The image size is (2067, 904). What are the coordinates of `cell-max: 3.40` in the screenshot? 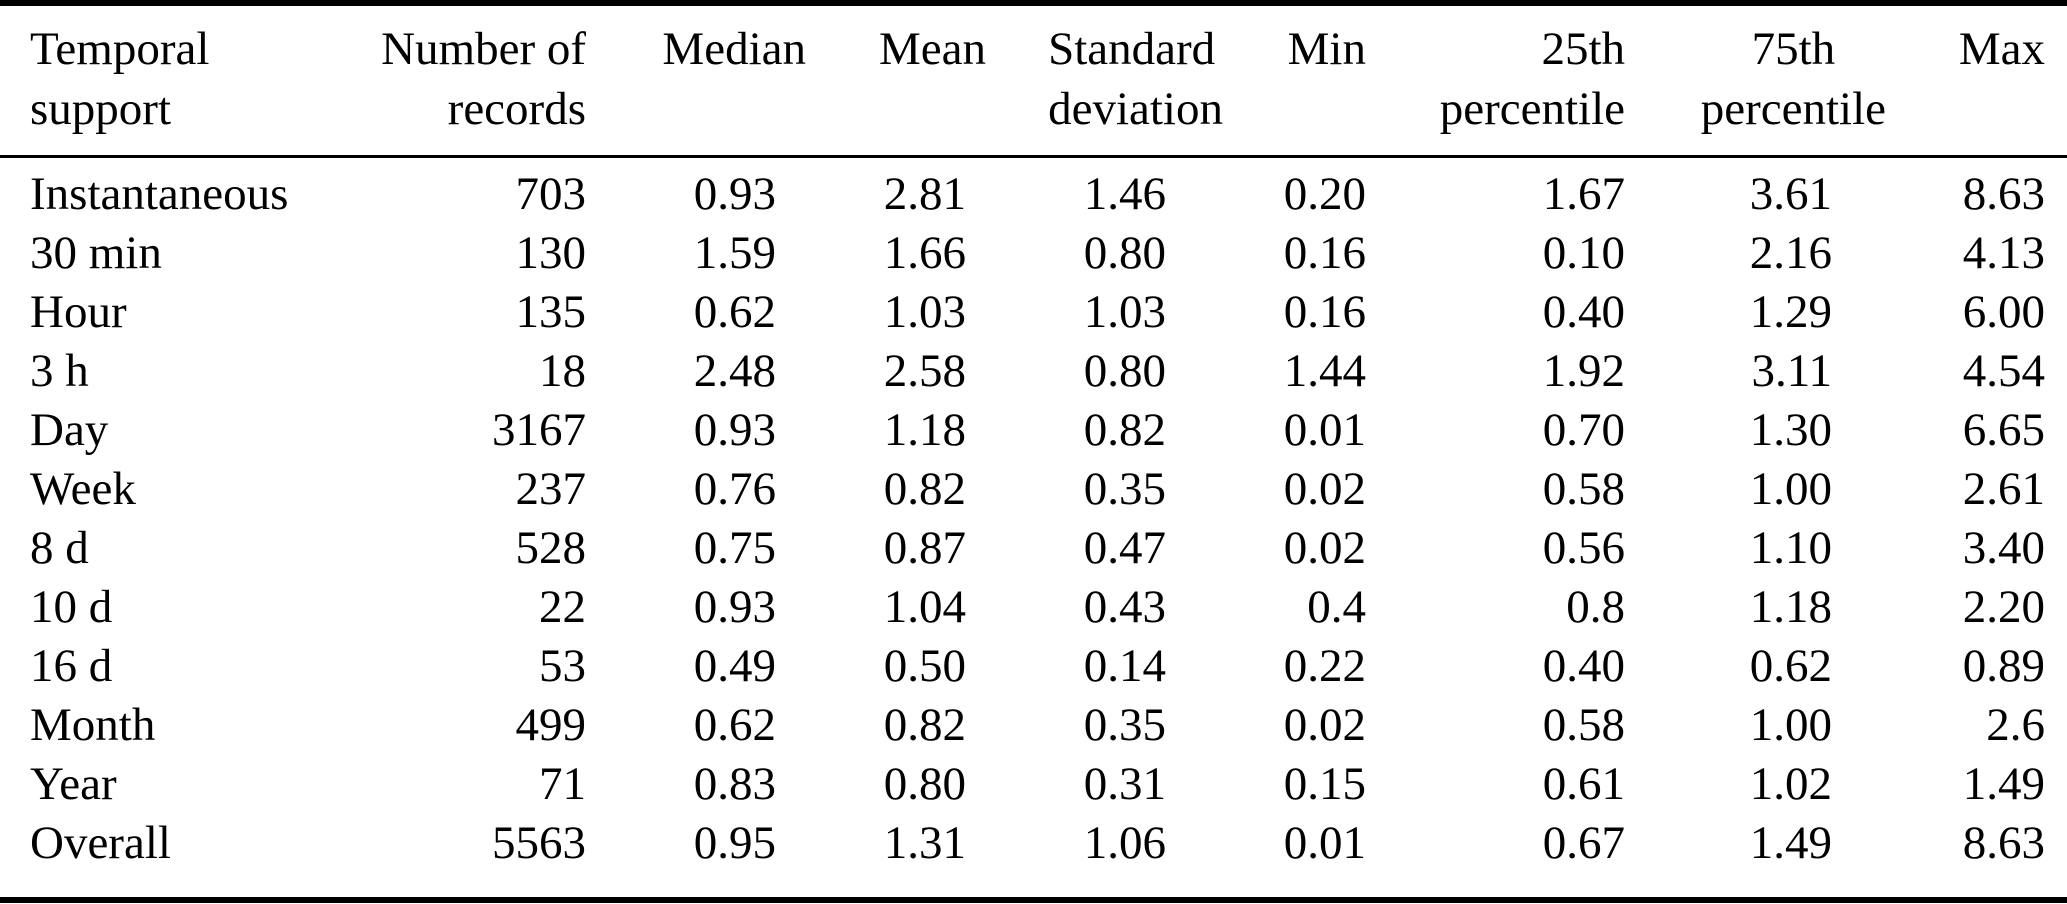 It's located at (2003, 547).